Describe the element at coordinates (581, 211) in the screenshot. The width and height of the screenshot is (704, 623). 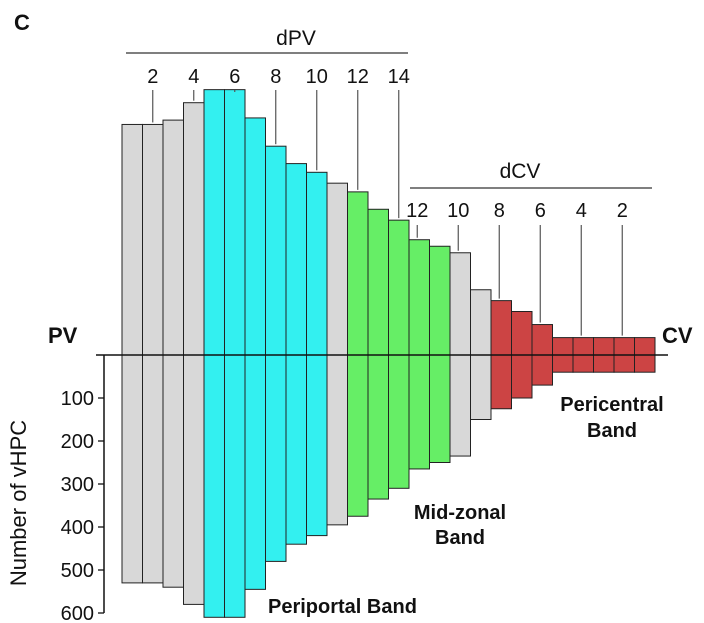
I see `dcv-tick-label: 4` at that location.